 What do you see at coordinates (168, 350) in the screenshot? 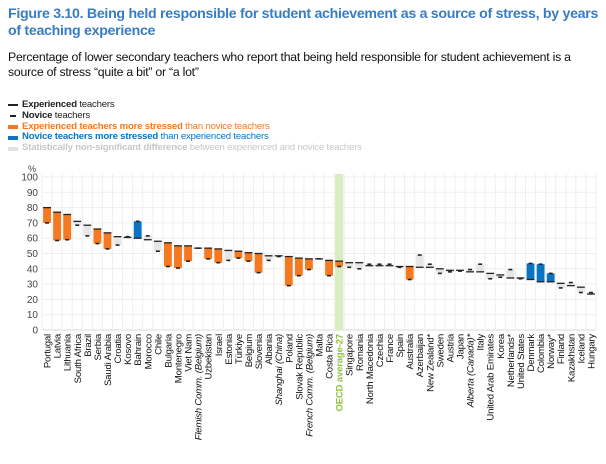
I see `x-tick-label: Bulgaria` at bounding box center [168, 350].